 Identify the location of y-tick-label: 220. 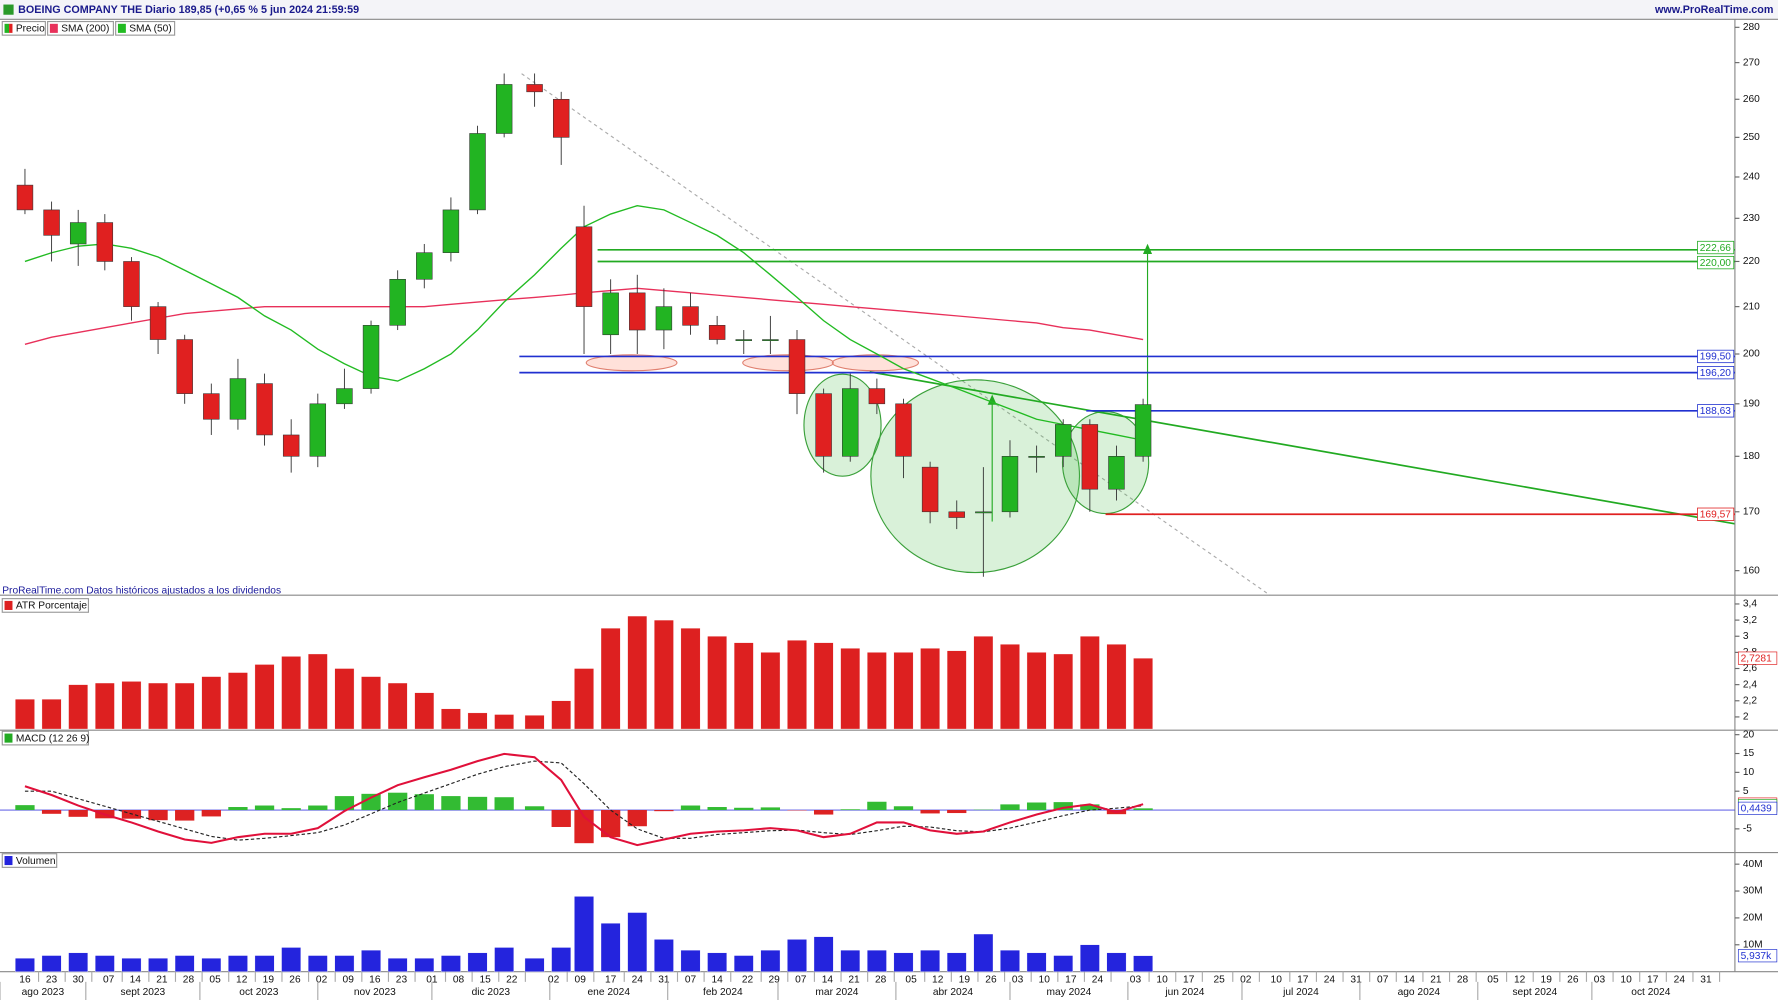
(1751, 261).